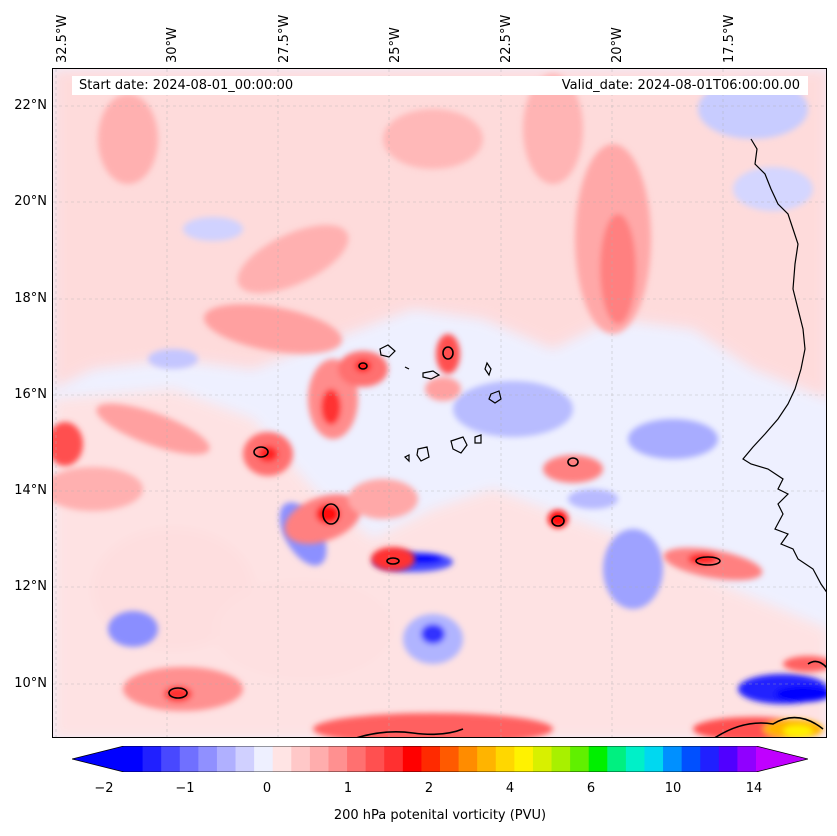 This screenshot has height=836, width=837. Describe the element at coordinates (754, 788) in the screenshot. I see `cb-tick-label: 14` at that location.